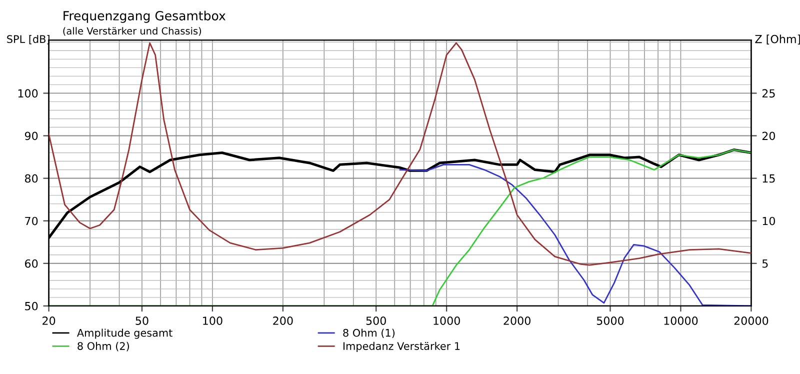 This screenshot has width=800, height=374. What do you see at coordinates (31, 221) in the screenshot?
I see `y-tick-label: 70` at bounding box center [31, 221].